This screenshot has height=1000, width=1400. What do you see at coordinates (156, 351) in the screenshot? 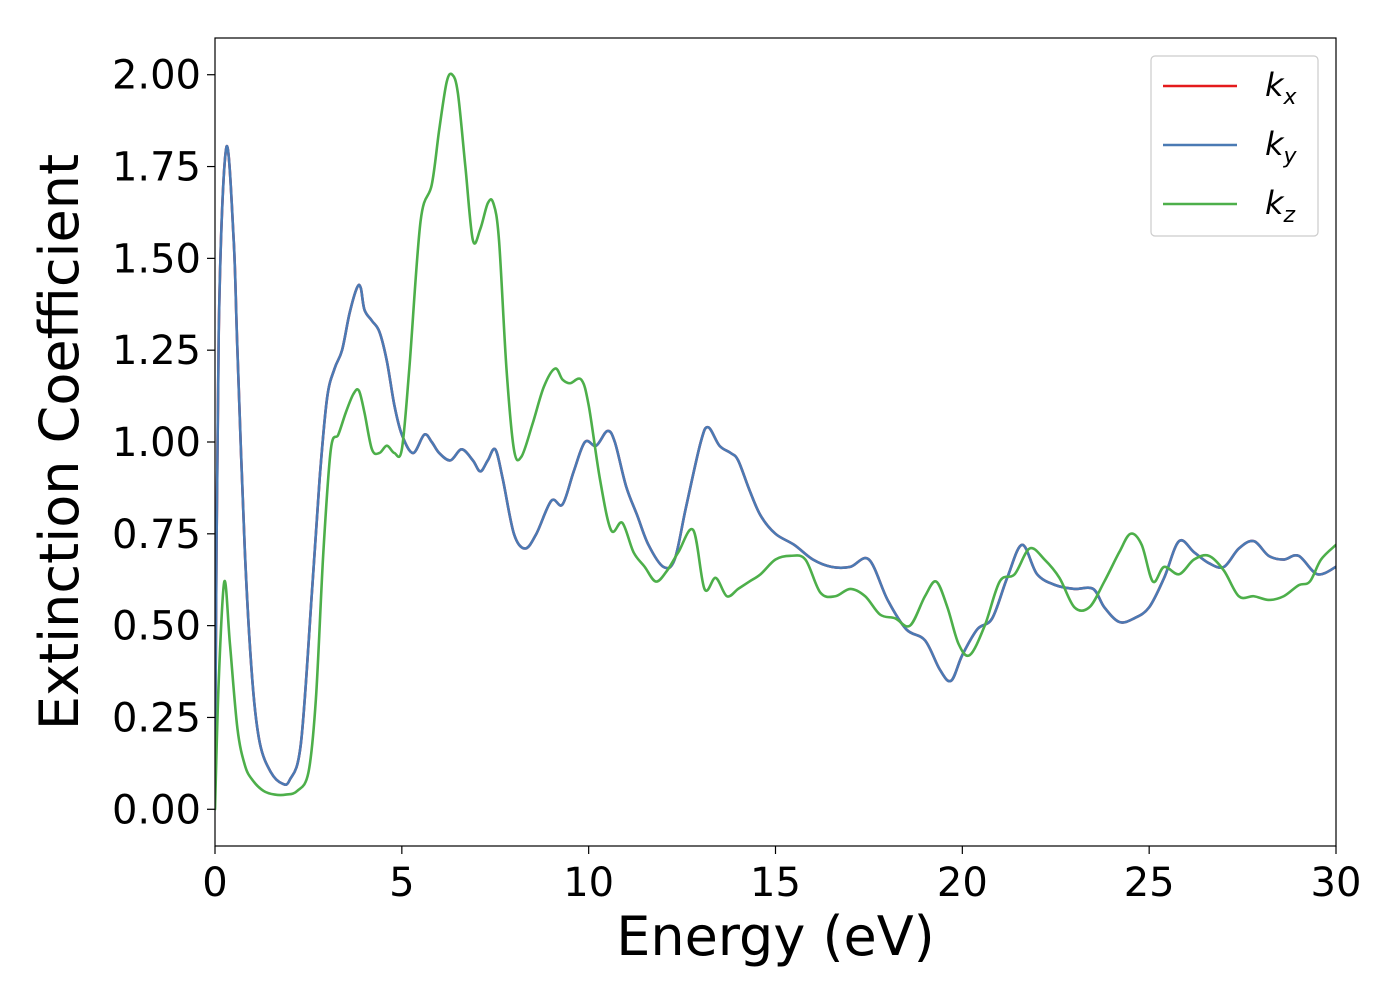
I see `y-tick-label: 1.25` at bounding box center [156, 351].